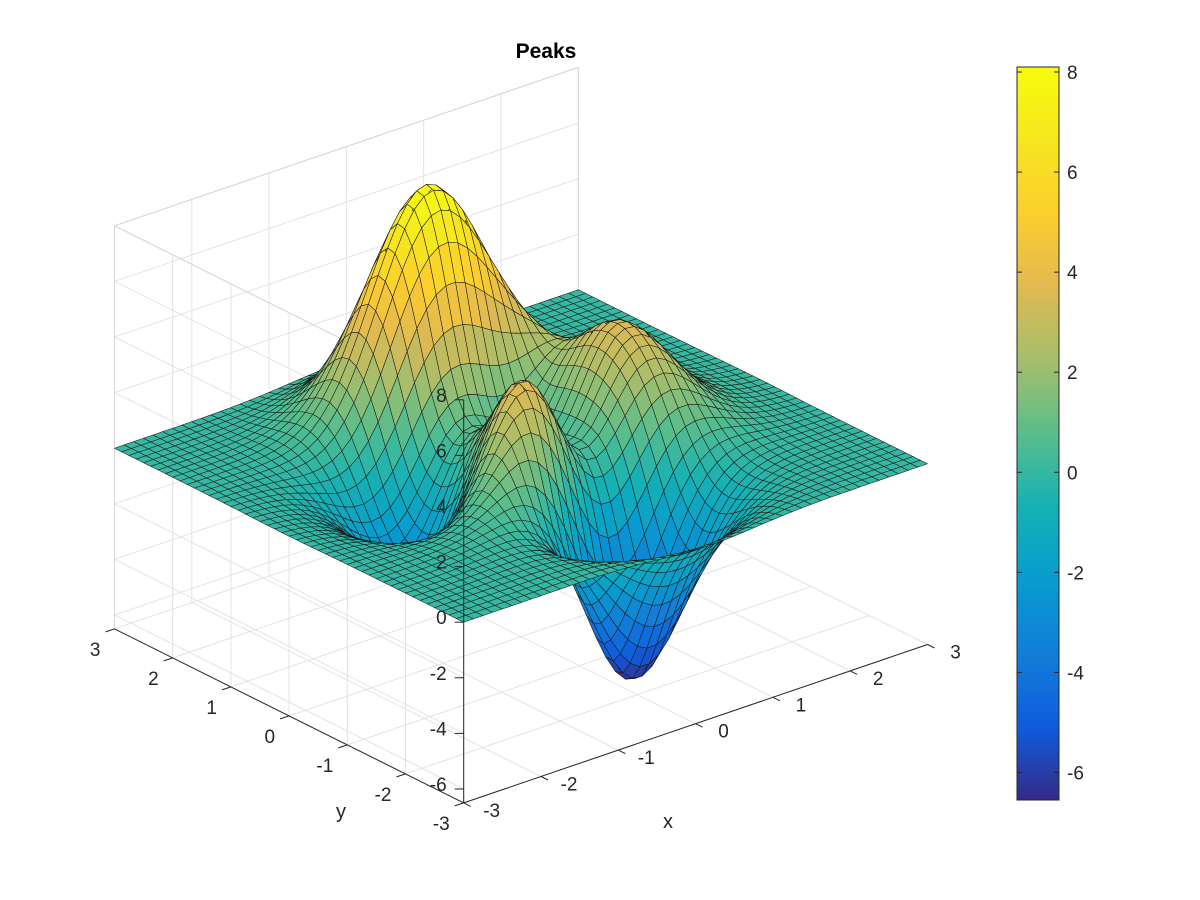 Image resolution: width=1200 pixels, height=900 pixels. What do you see at coordinates (441, 563) in the screenshot?
I see `z-tick-label: 2` at bounding box center [441, 563].